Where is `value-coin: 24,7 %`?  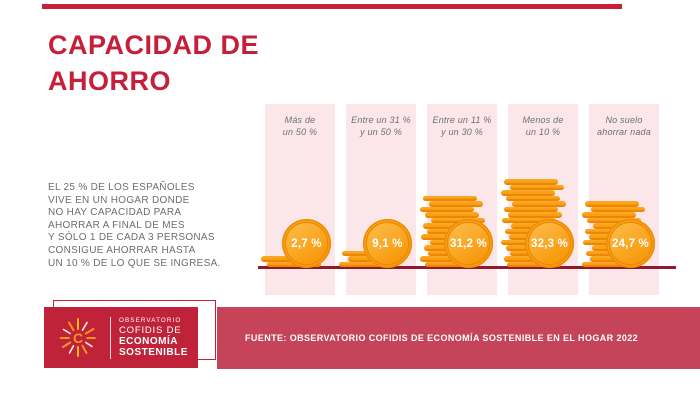
value-coin: 24,7 % is located at coordinates (630, 243).